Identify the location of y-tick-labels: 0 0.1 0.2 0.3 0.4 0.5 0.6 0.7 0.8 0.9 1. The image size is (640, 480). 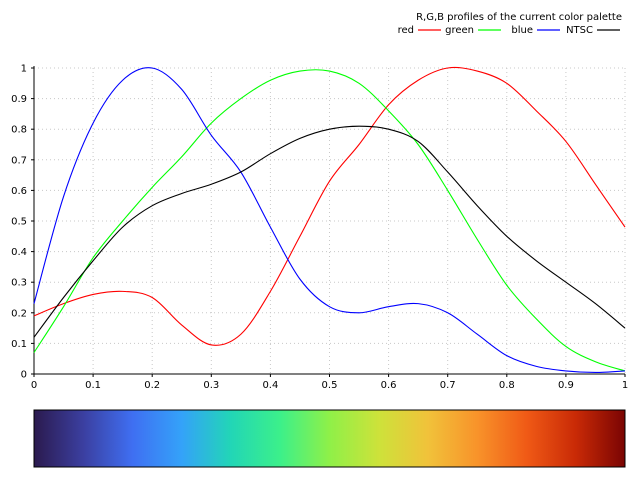
(19, 222).